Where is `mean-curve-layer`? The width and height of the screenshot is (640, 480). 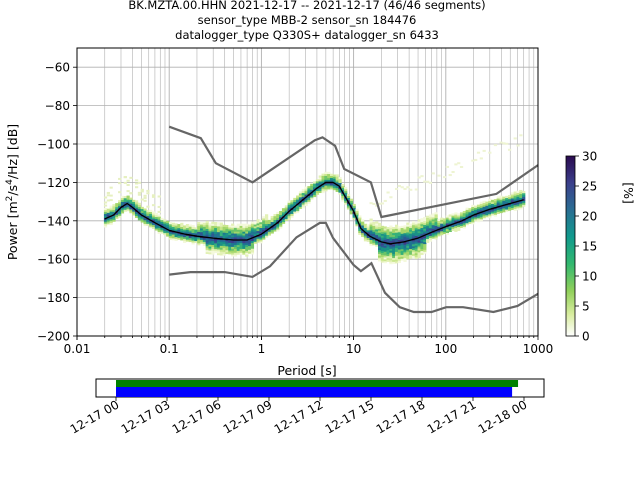 mean-curve-layer is located at coordinates (314, 213).